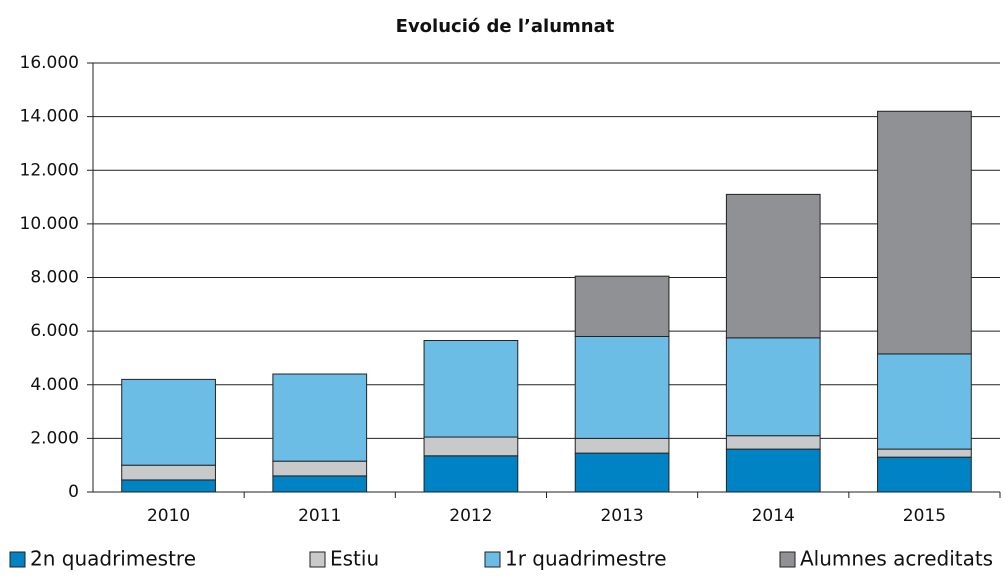  I want to click on legend-label: 1r quadrimestre, so click(586, 559).